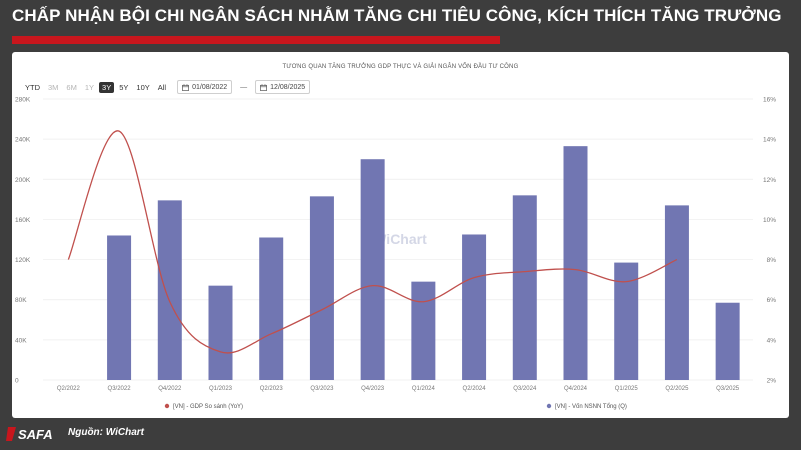 The width and height of the screenshot is (801, 450). Describe the element at coordinates (71, 87) in the screenshot. I see `range-6m-button: 6M` at that location.